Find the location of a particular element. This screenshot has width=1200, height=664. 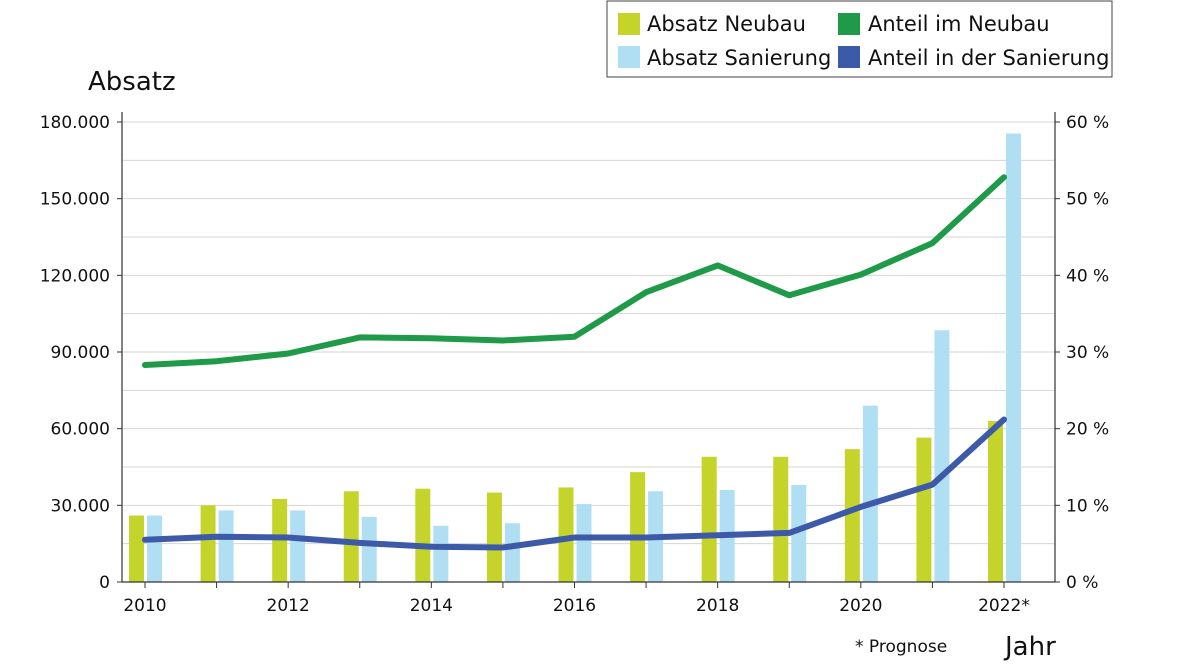

legend-label-anteil-sanierung: Anteil in der Sanierung is located at coordinates (988, 58).